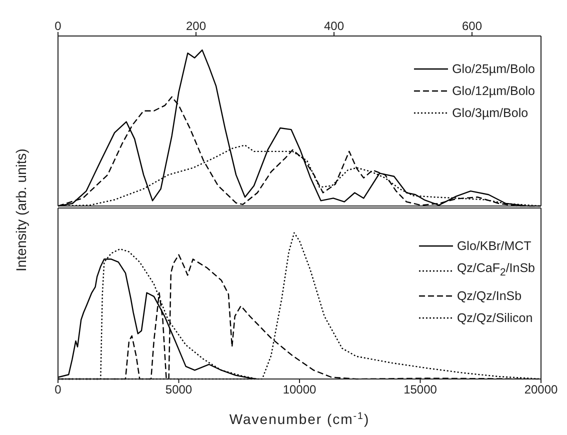 The width and height of the screenshot is (567, 435). Describe the element at coordinates (334, 26) in the screenshot. I see `x-tick-label: 400` at that location.